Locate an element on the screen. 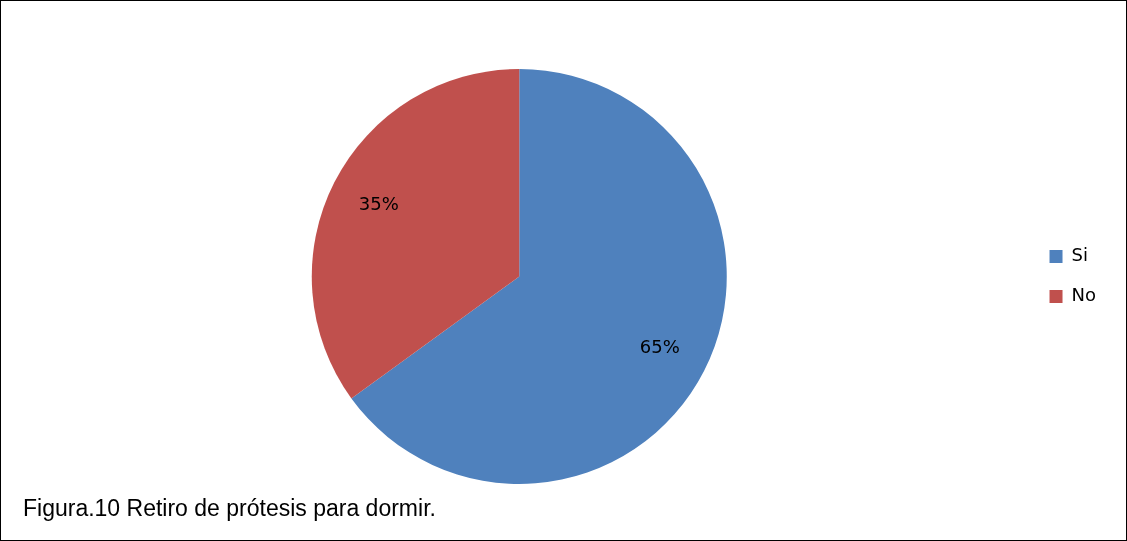  data-label: 35% is located at coordinates (378, 203).